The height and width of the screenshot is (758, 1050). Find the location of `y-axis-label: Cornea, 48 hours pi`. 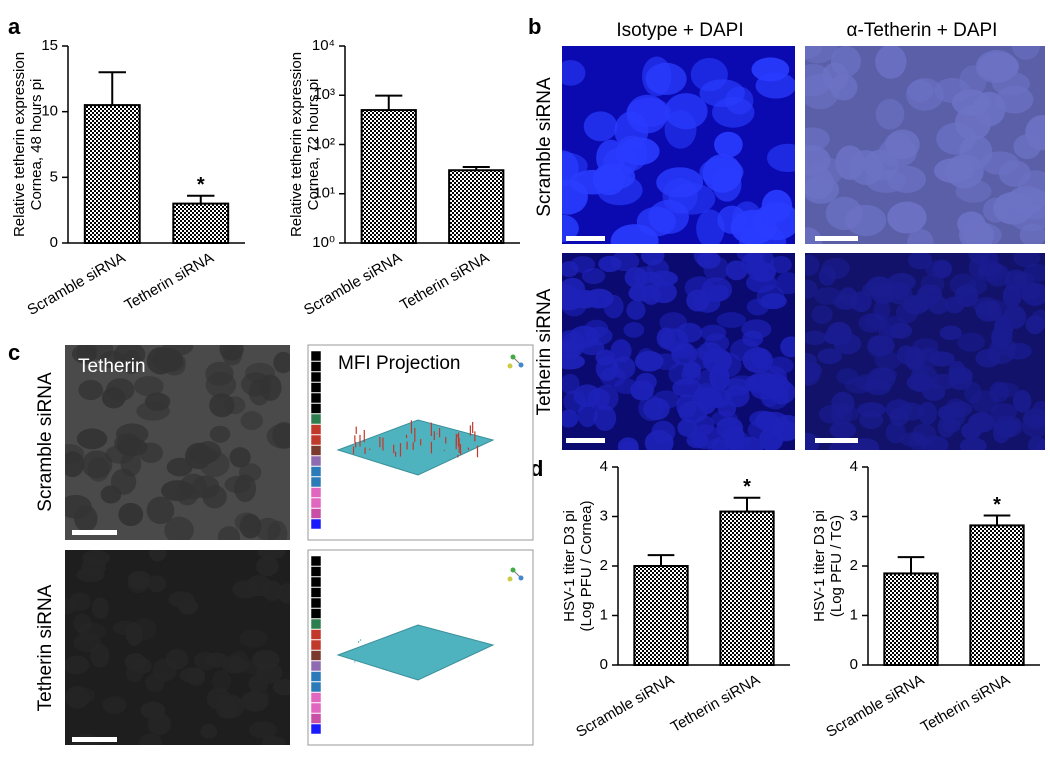

y-axis-label: Cornea, 48 hours pi is located at coordinates (36, 145).